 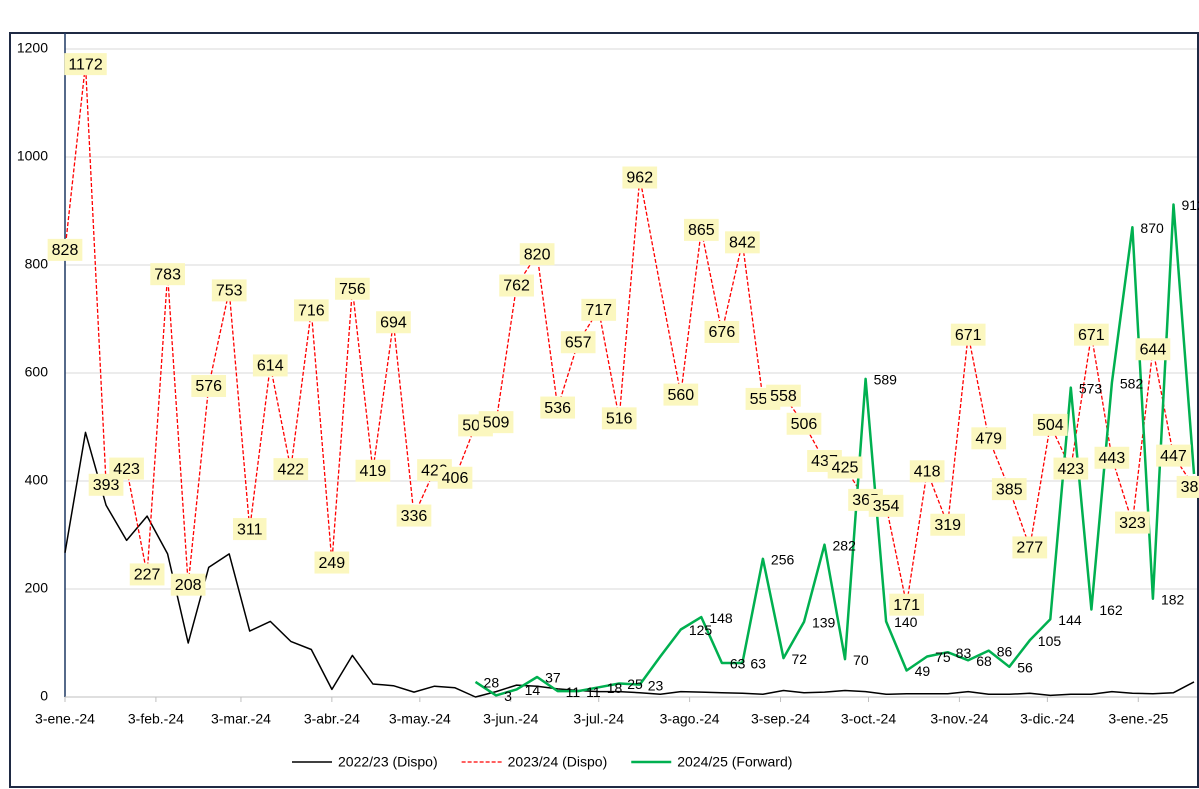 I want to click on data-label-box: 783, so click(x=167, y=274).